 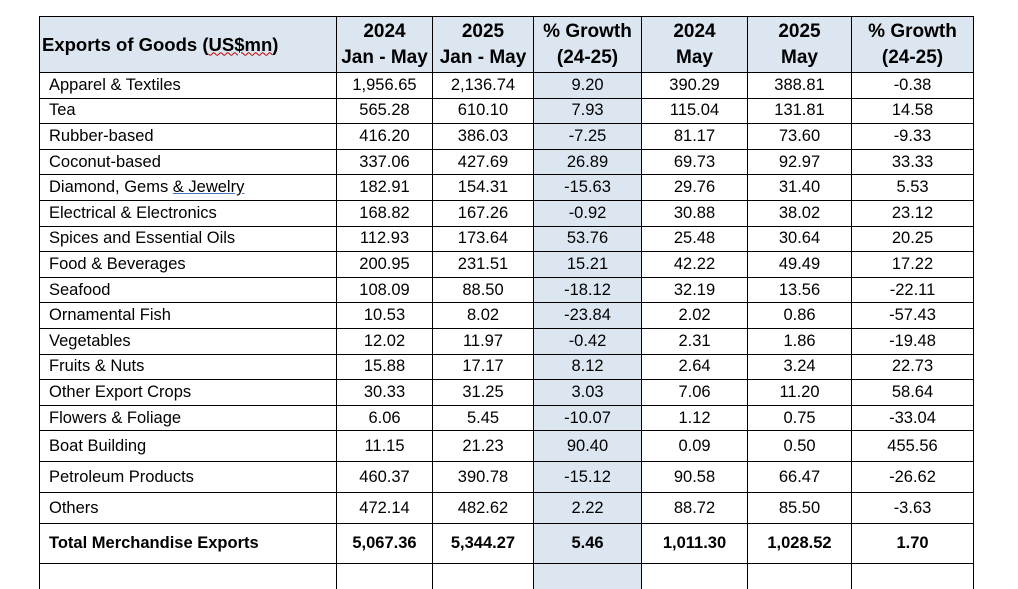 What do you see at coordinates (588, 367) in the screenshot?
I see `growth-jan-may: 8.12` at bounding box center [588, 367].